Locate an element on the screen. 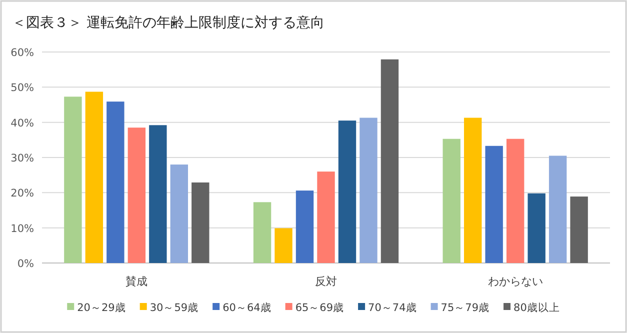 The height and width of the screenshot is (333, 627). legend-label: 65～69歳 is located at coordinates (319, 307).